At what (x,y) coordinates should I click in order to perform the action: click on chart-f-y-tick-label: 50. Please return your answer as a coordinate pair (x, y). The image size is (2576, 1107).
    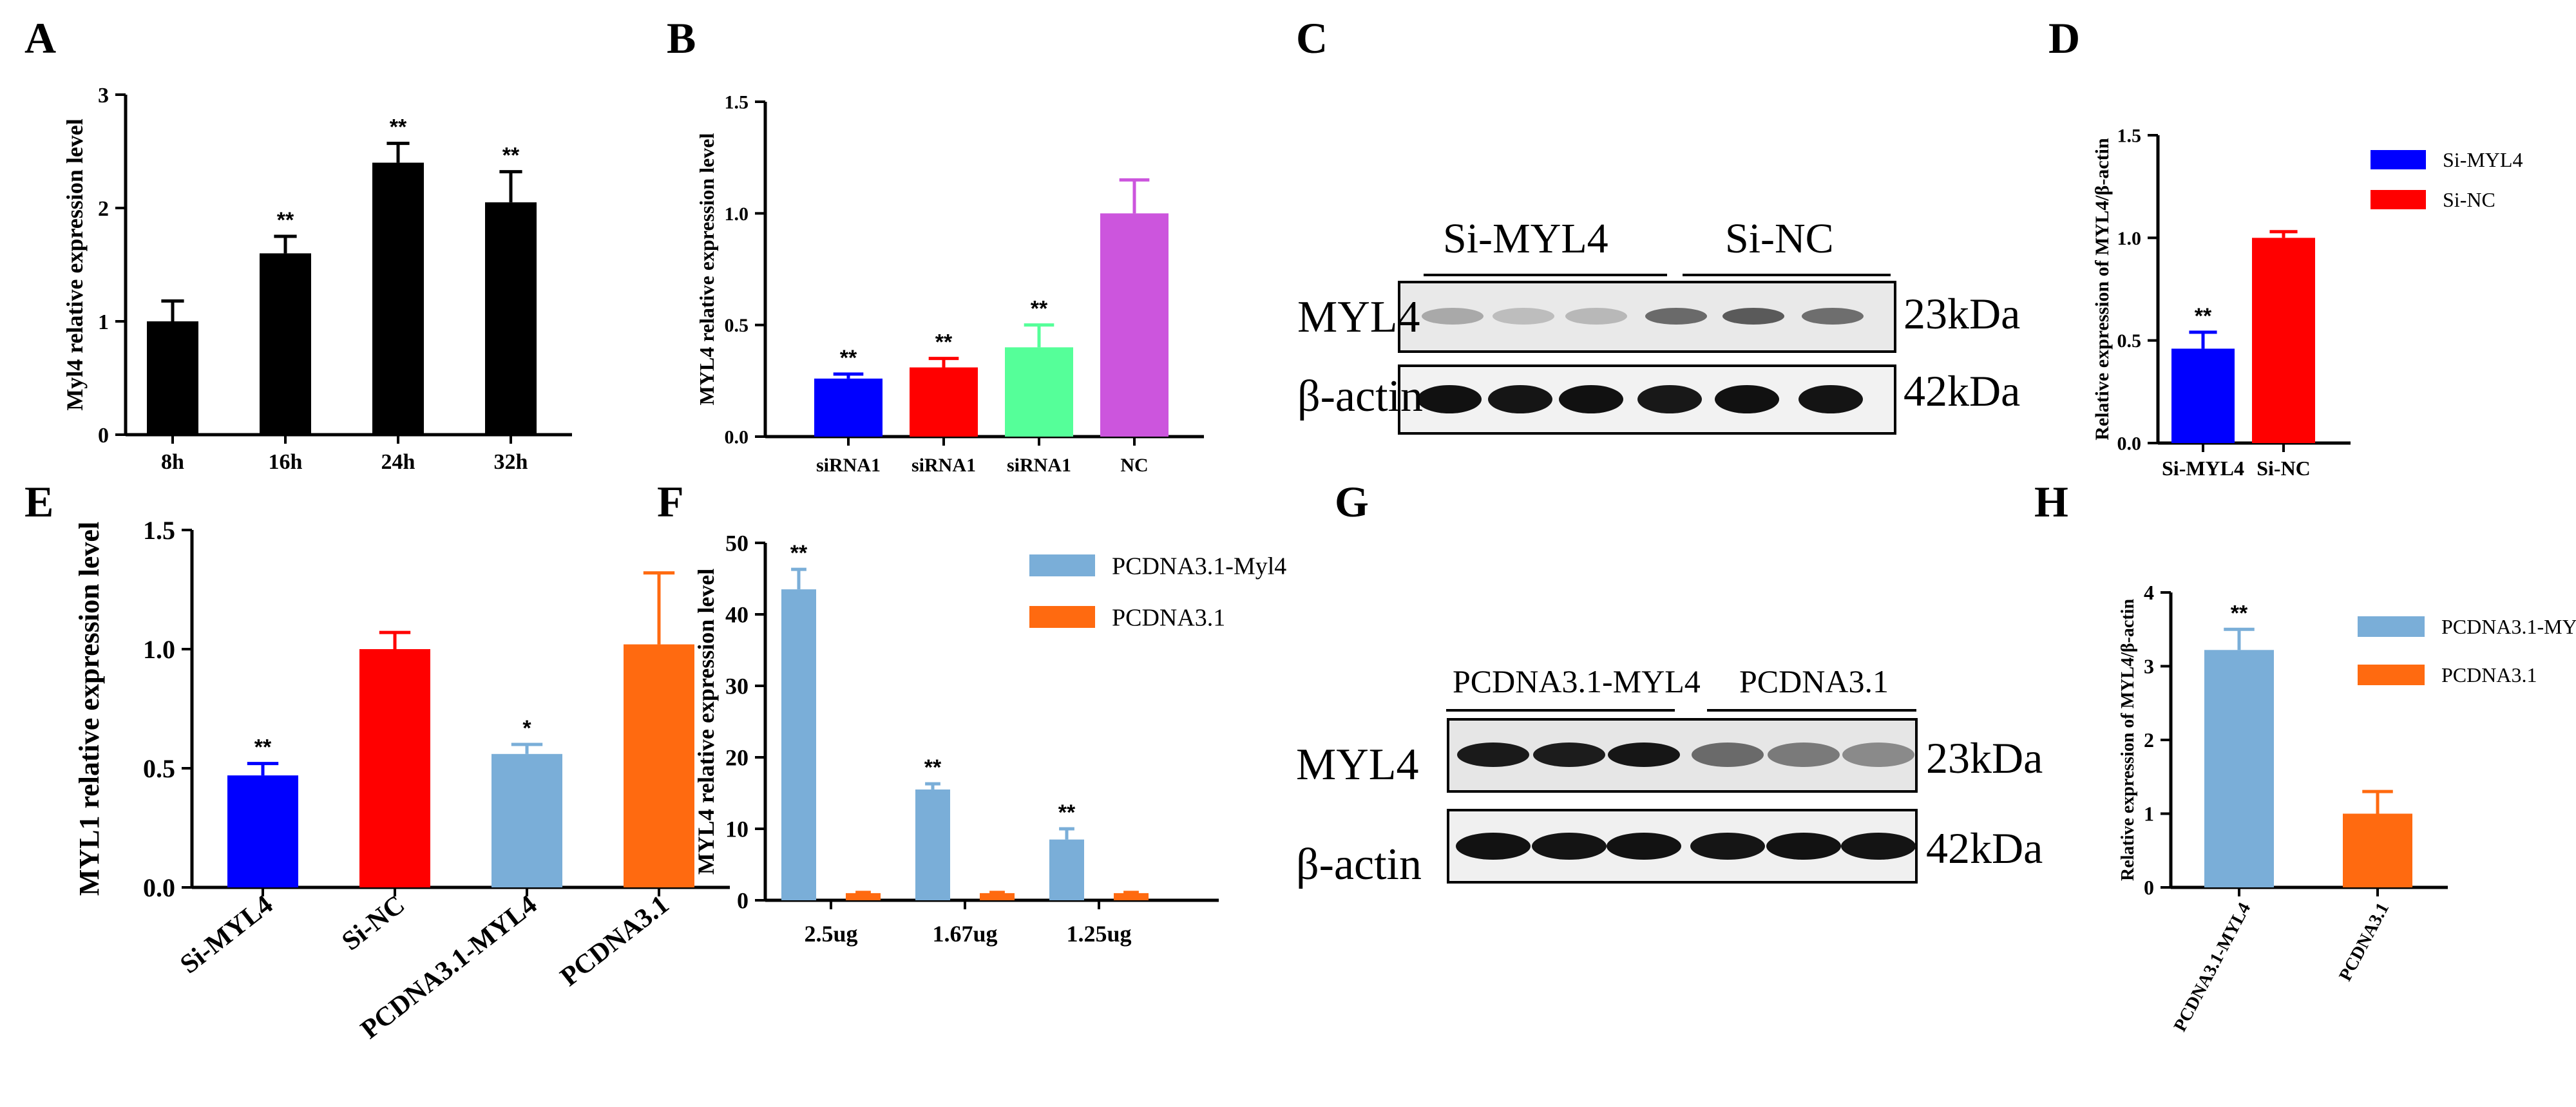
    Looking at the image, I should click on (737, 543).